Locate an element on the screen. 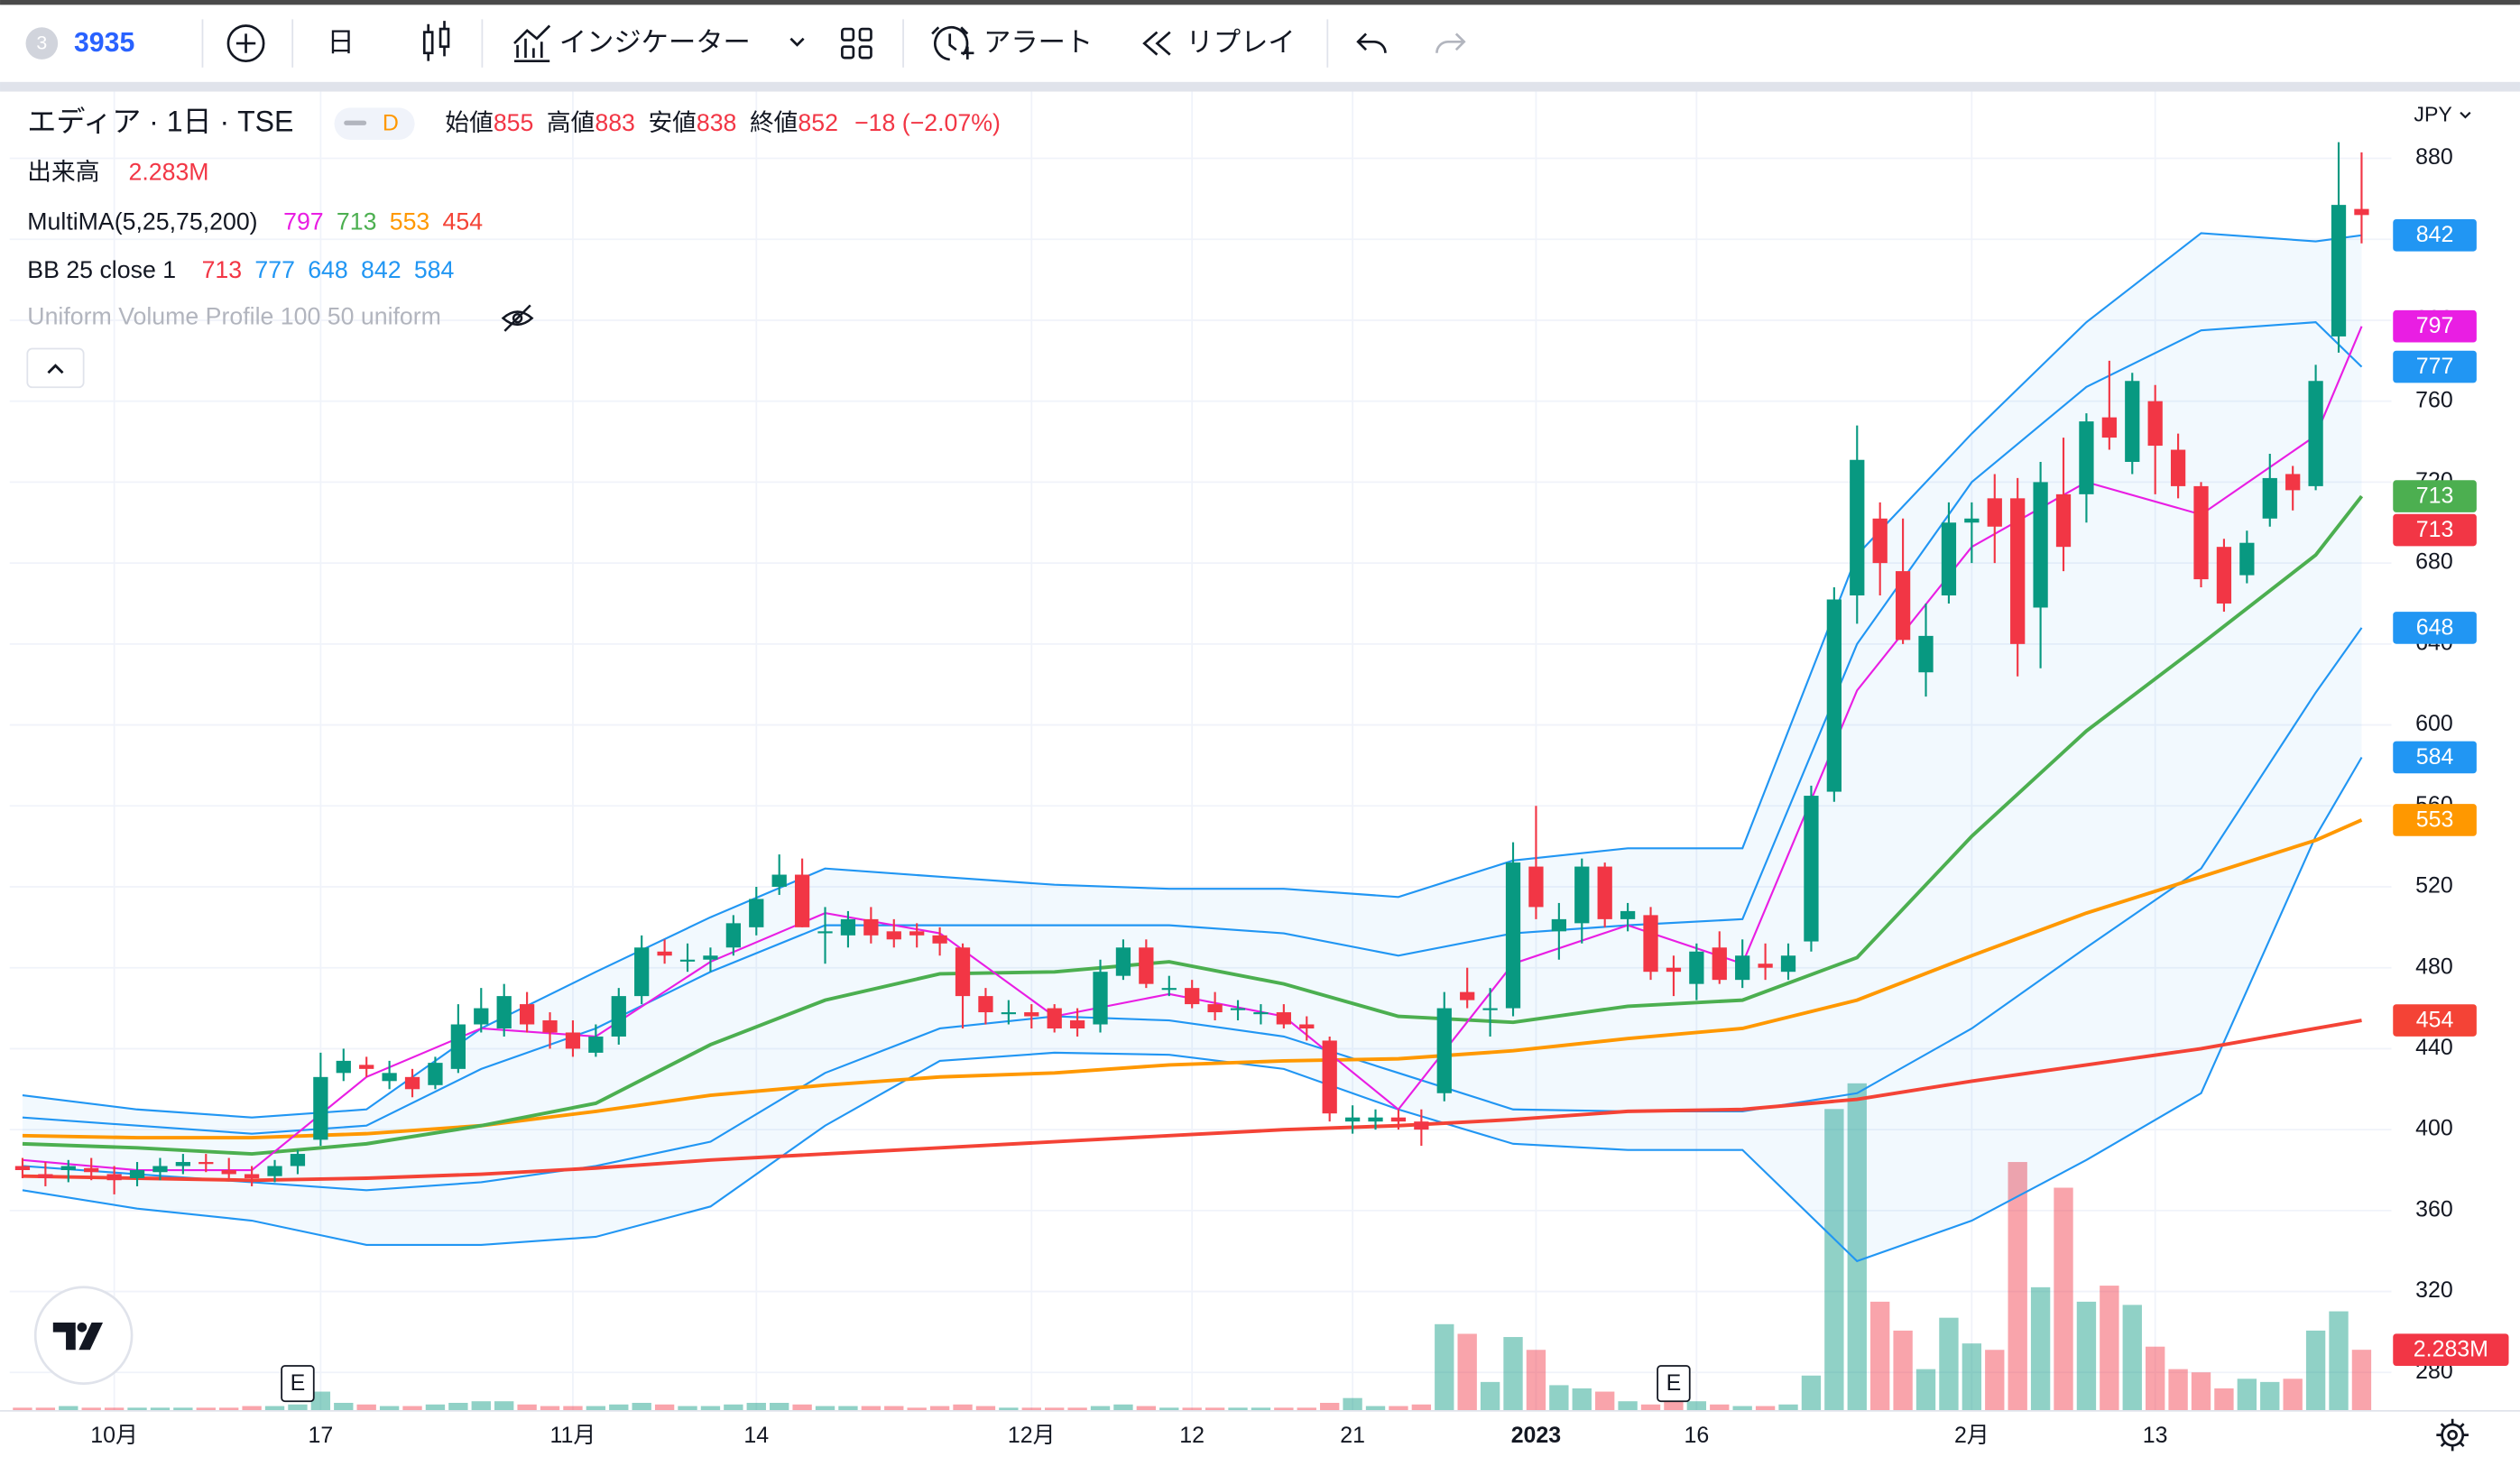 This screenshot has height=1466, width=2520. alert-button: アラート is located at coordinates (1012, 43).